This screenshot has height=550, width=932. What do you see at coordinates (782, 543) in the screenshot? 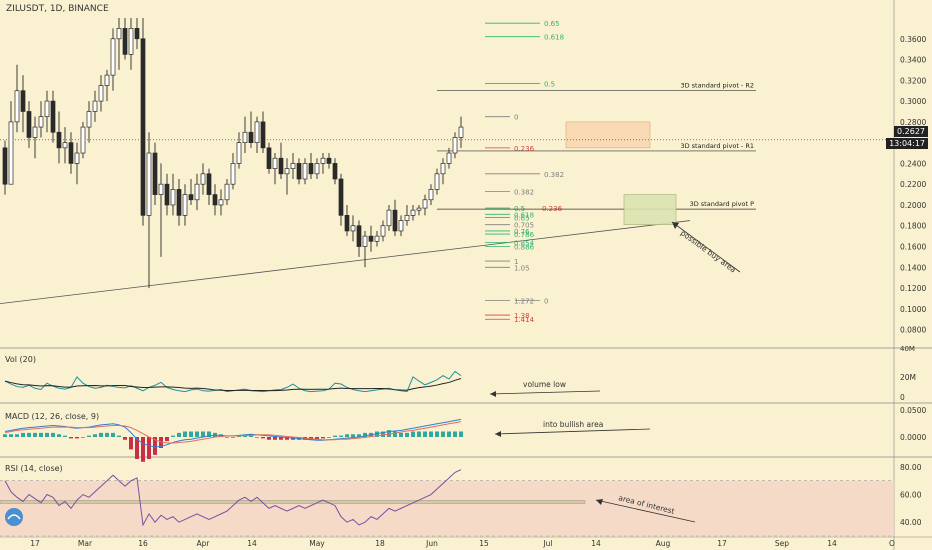
I see `x-tick-label: Sep` at bounding box center [782, 543].